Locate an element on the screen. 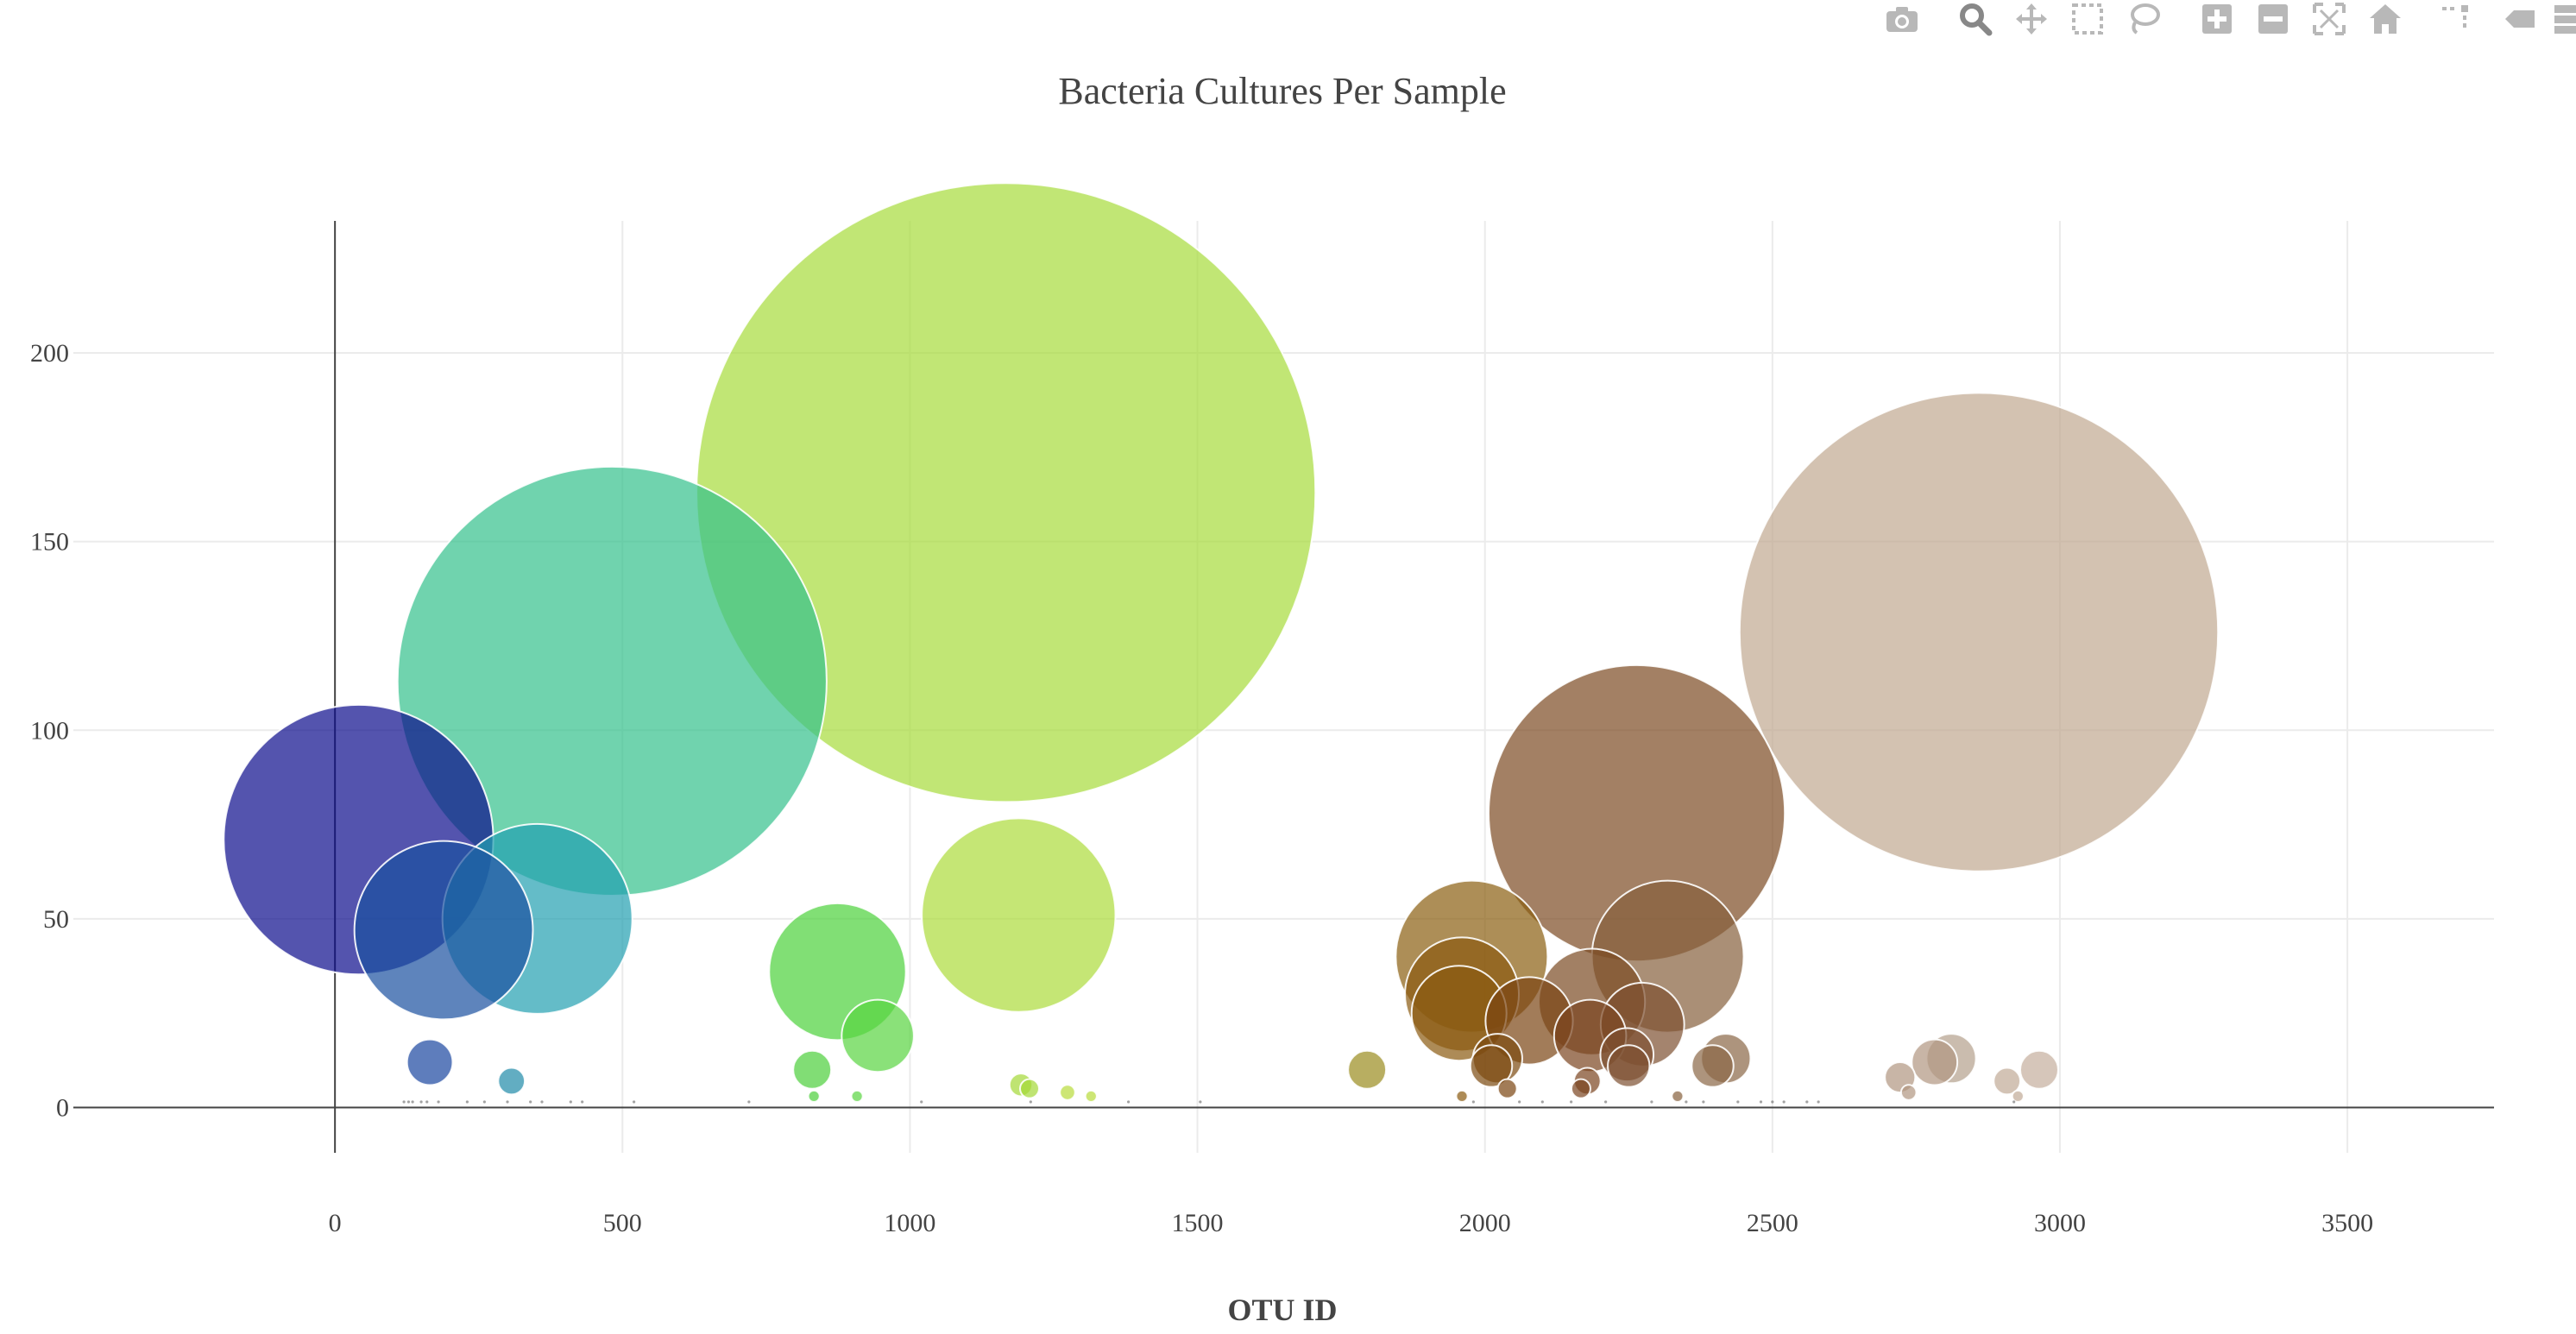 This screenshot has width=2576, height=1334. y-tick-label: 200 is located at coordinates (50, 353).